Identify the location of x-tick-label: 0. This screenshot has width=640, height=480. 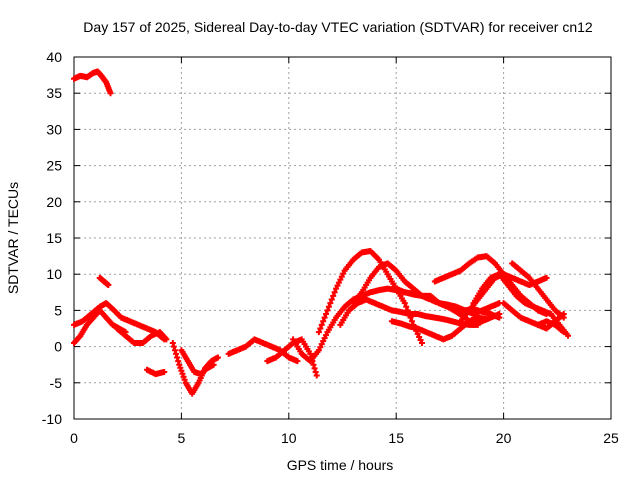
(74, 438).